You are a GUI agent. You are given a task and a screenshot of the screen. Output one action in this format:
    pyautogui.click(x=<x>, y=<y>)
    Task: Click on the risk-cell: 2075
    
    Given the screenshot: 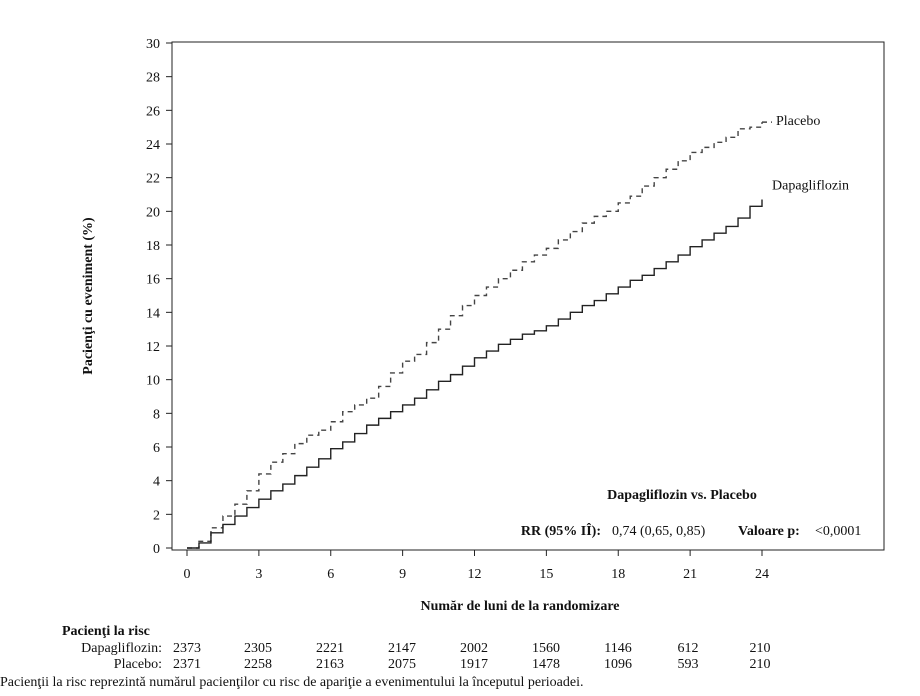 What is the action you would take?
    pyautogui.click(x=402, y=664)
    